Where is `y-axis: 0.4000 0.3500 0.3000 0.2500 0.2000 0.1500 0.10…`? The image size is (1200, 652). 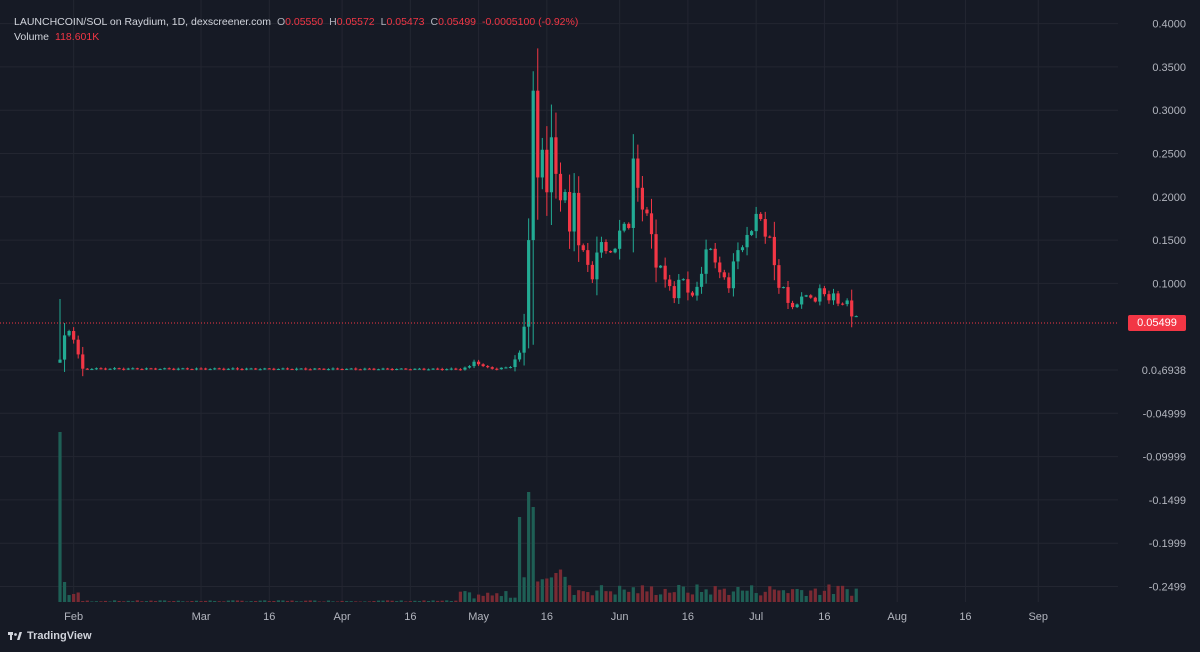
y-axis: 0.4000 0.3500 0.3000 0.2500 0.2000 0.1500 0.10… is located at coordinates (1164, 306).